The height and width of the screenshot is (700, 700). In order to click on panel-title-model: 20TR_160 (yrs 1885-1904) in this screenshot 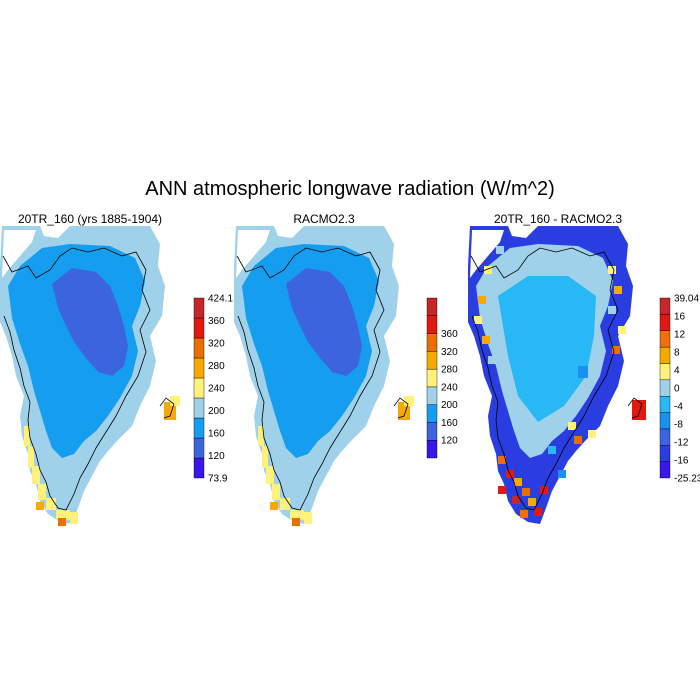, I will do `click(90, 219)`.